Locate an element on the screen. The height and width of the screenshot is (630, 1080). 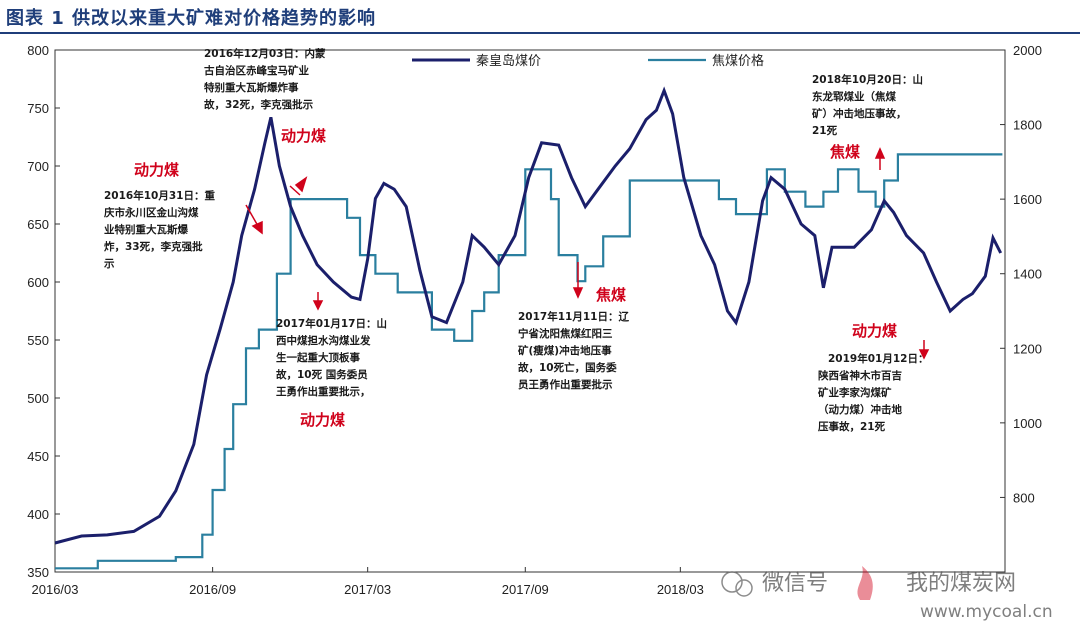
annotation-line: 2016年12月03日：内蒙 is located at coordinates (265, 53).